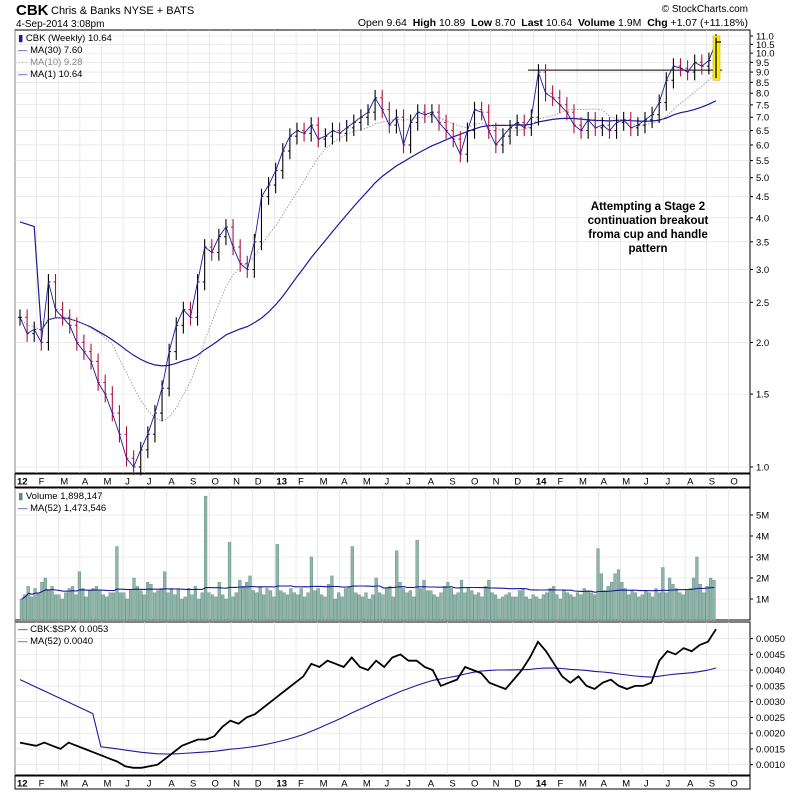  Describe the element at coordinates (704, 9) in the screenshot. I see `stockcharts-credit: © StockCharts.com` at that location.